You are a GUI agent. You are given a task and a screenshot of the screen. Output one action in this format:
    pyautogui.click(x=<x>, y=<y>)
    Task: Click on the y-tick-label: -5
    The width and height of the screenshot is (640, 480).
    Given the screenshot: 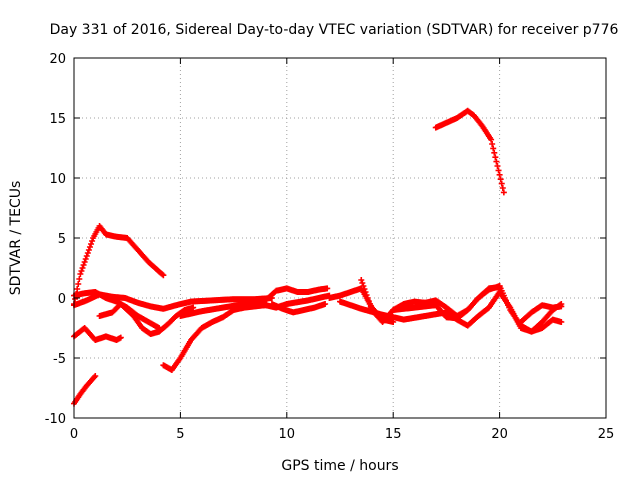 What is the action you would take?
    pyautogui.click(x=59, y=359)
    